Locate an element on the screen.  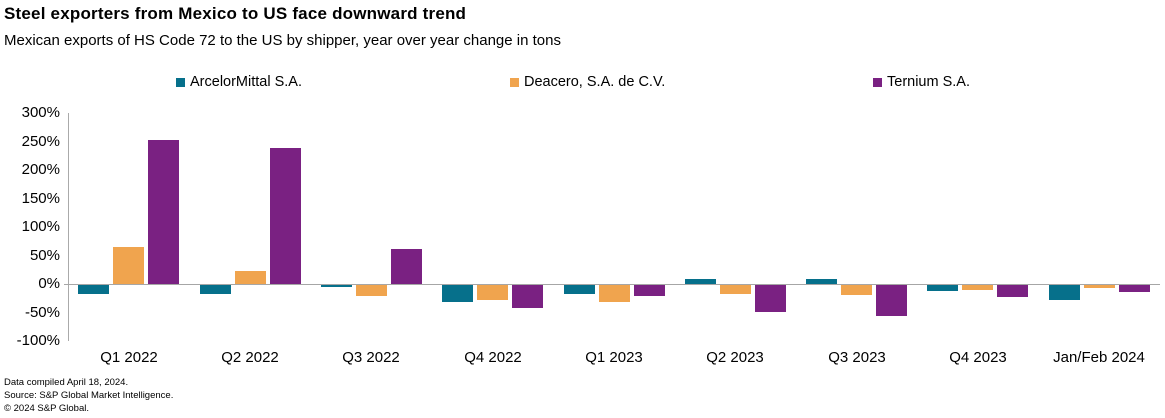
x-axis-tick-label: Q1 2022 is located at coordinates (129, 357).